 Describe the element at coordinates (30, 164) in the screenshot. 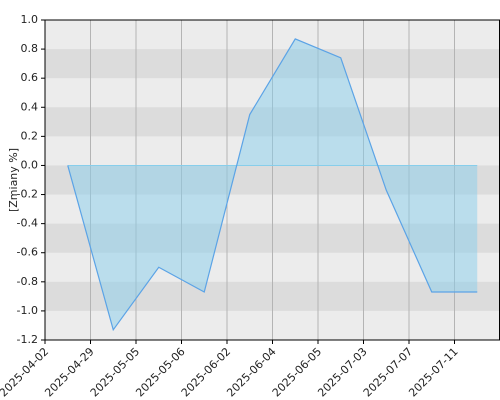

I see `y-tick-label: 0.0` at that location.